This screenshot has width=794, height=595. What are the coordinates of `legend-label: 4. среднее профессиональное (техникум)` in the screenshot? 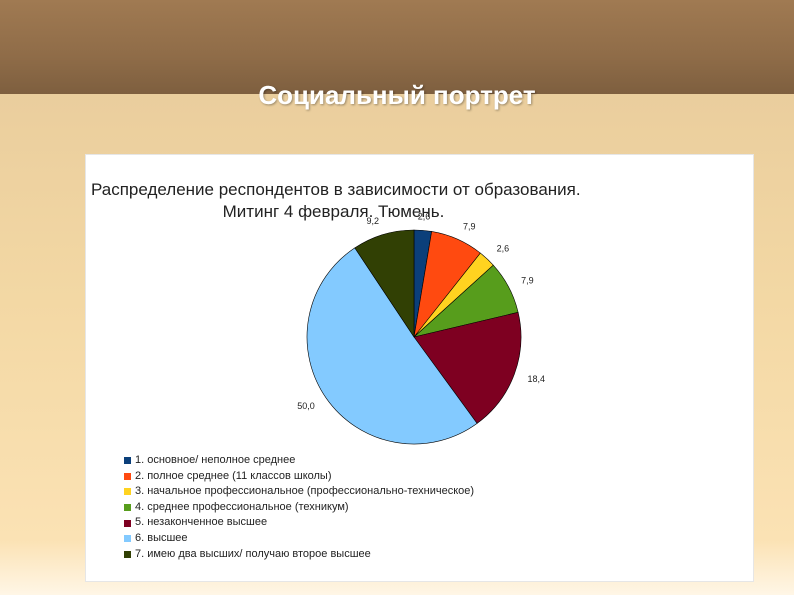 It's located at (242, 506).